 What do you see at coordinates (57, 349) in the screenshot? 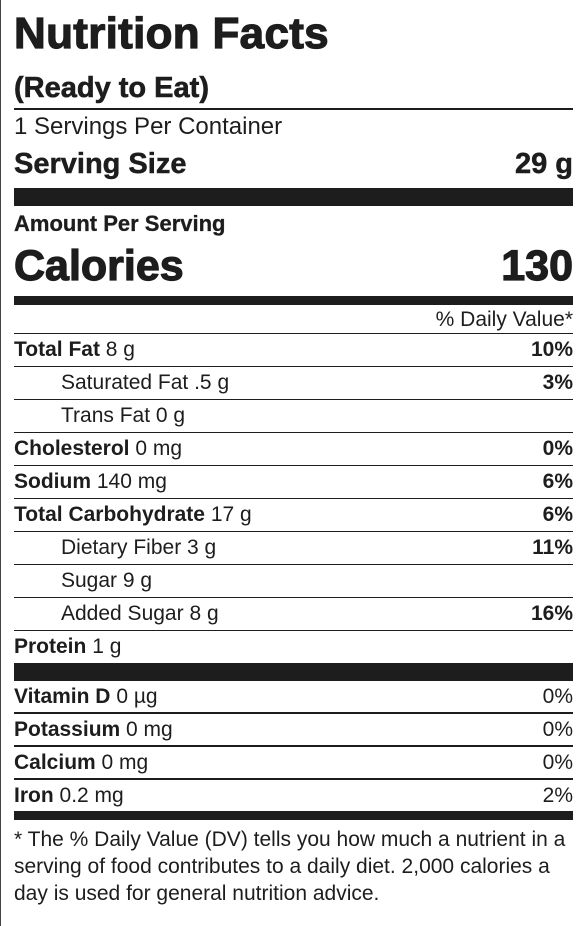
I see `nutrient-name: Total Fat` at bounding box center [57, 349].